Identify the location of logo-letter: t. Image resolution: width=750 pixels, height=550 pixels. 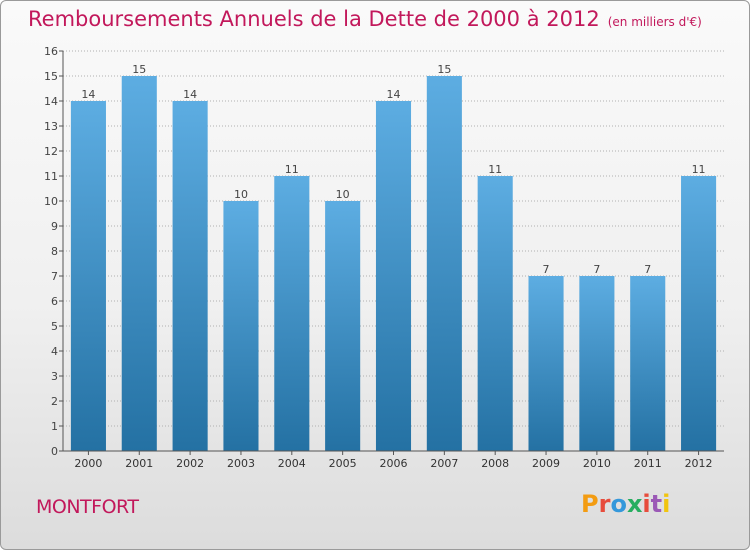
(656, 504).